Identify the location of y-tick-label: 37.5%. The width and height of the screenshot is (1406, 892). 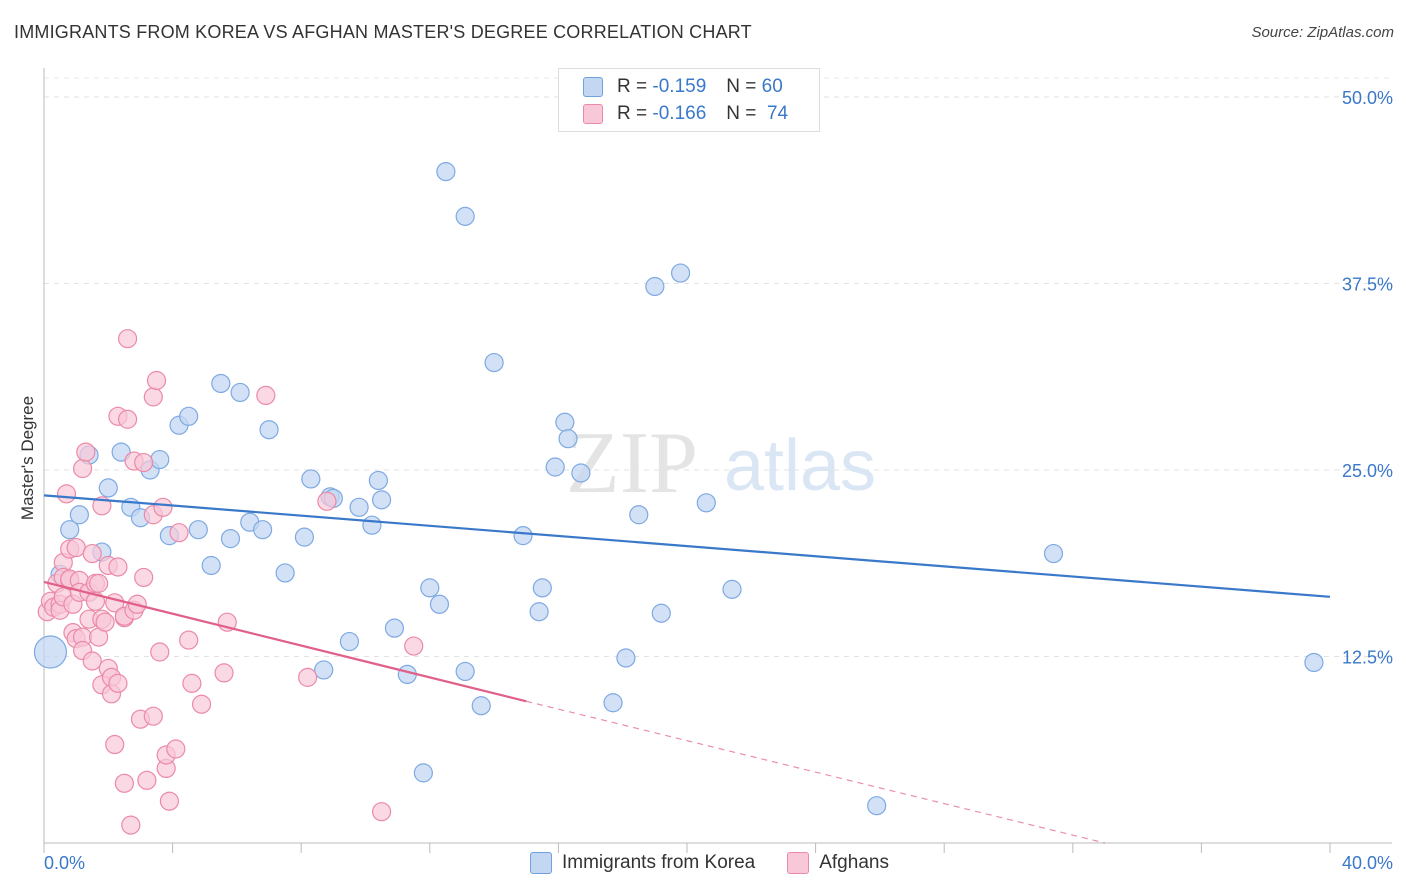
(1367, 285).